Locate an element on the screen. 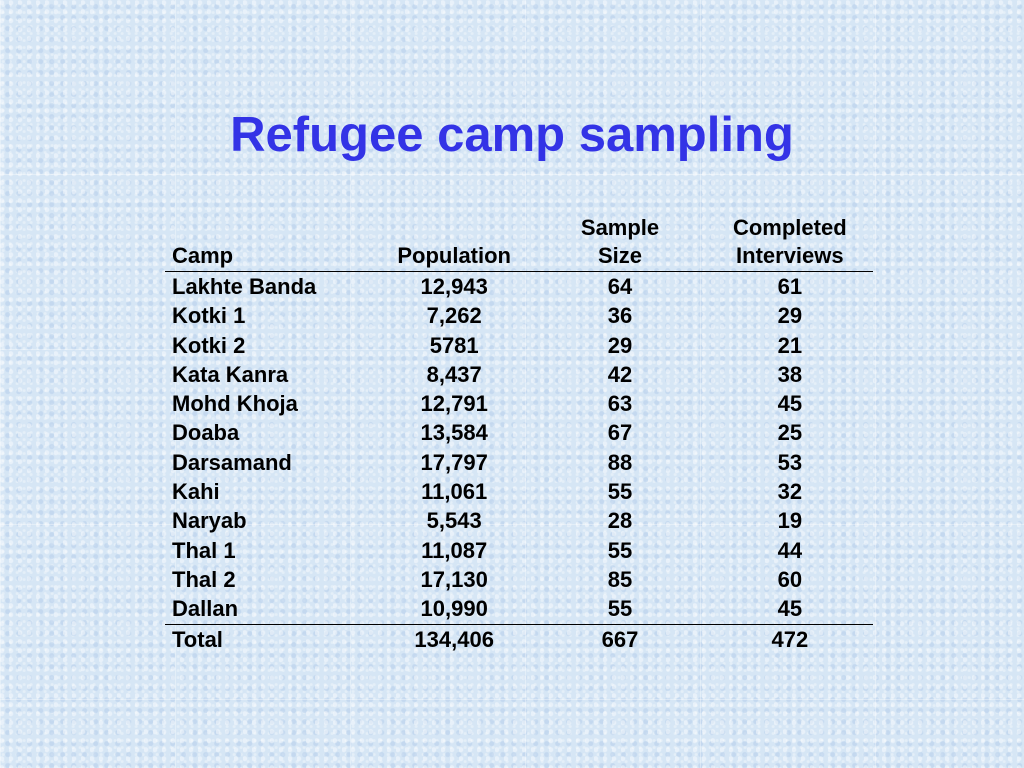 Image resolution: width=1024 pixels, height=768 pixels. header-population: Population is located at coordinates (454, 255).